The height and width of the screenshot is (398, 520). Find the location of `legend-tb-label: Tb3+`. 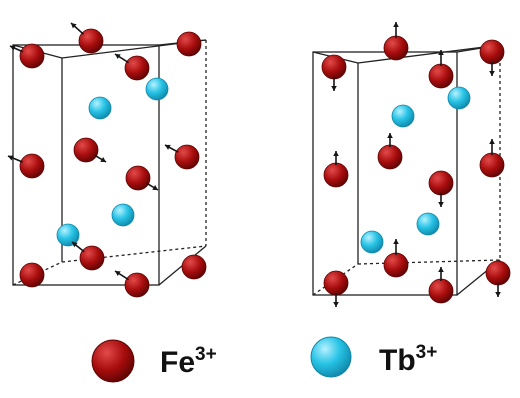

legend-tb-label: Tb3+ is located at coordinates (408, 359).